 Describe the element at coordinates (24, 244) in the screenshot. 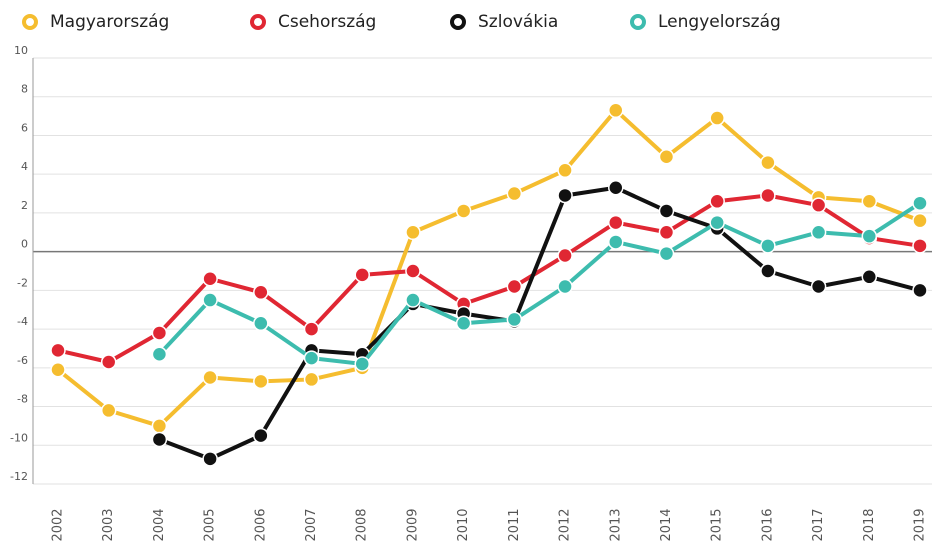

I see `y-tick-label: 0` at that location.